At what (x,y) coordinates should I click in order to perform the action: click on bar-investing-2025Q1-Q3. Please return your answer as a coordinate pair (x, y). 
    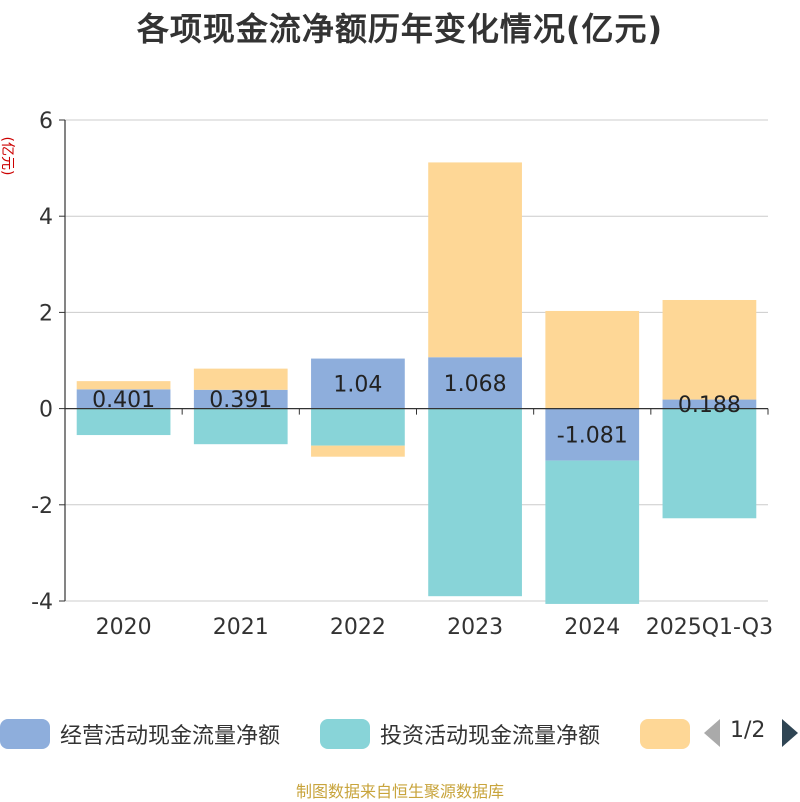
    Looking at the image, I should click on (709, 463).